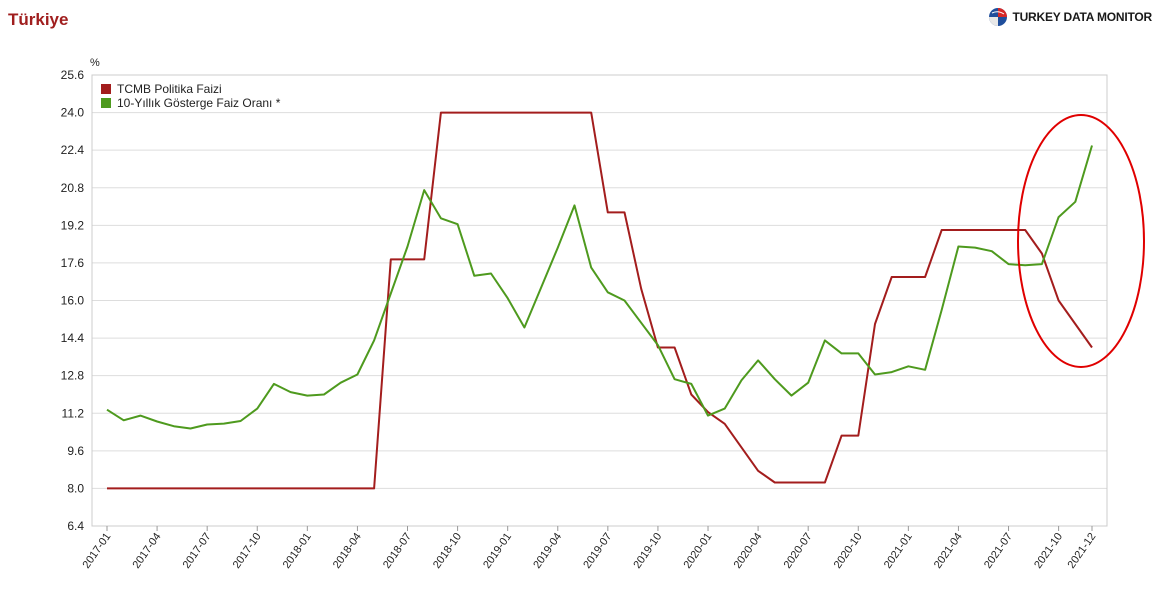 The width and height of the screenshot is (1158, 599). I want to click on globe-logo-icon, so click(998, 17).